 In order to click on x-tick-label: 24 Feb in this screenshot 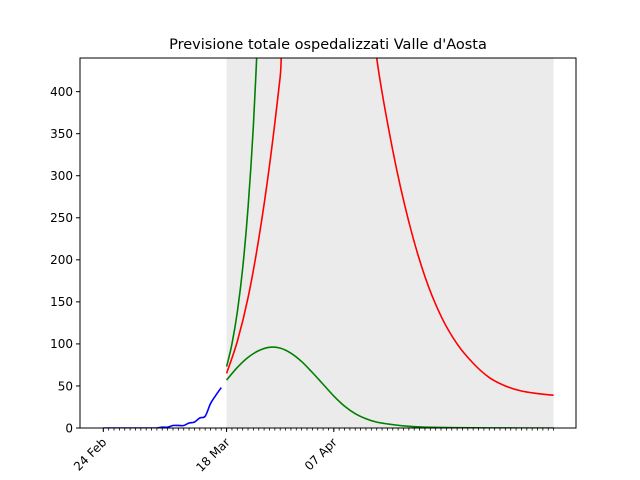, I will do `click(90, 454)`.